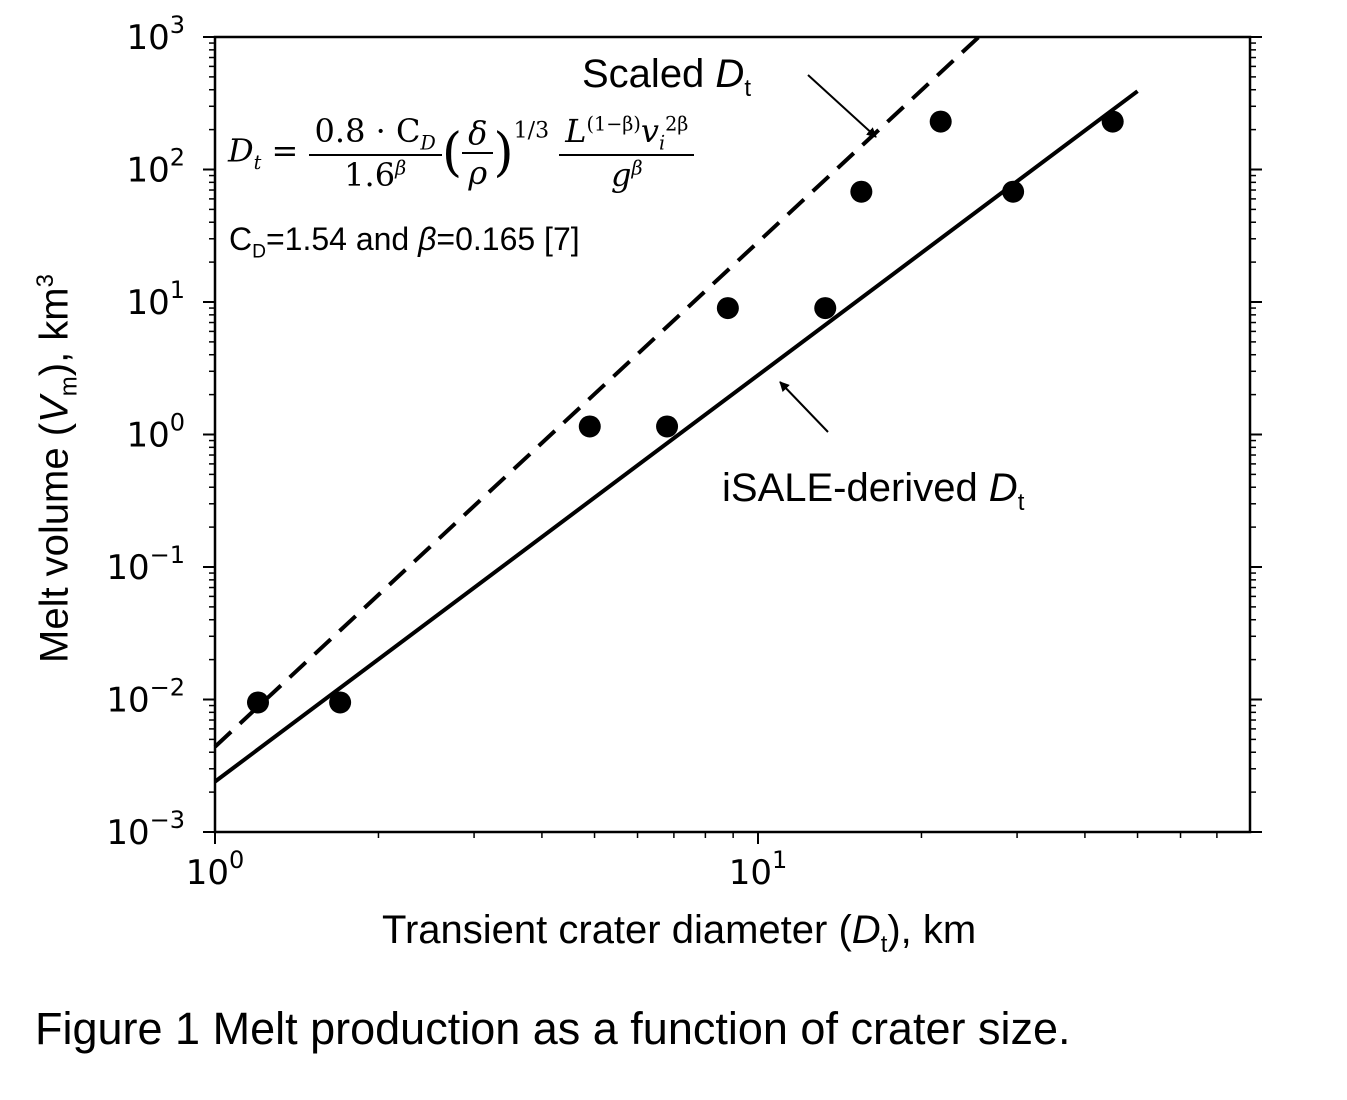  Describe the element at coordinates (155, 432) in the screenshot. I see `y-tick-label: 10⁰` at that location.